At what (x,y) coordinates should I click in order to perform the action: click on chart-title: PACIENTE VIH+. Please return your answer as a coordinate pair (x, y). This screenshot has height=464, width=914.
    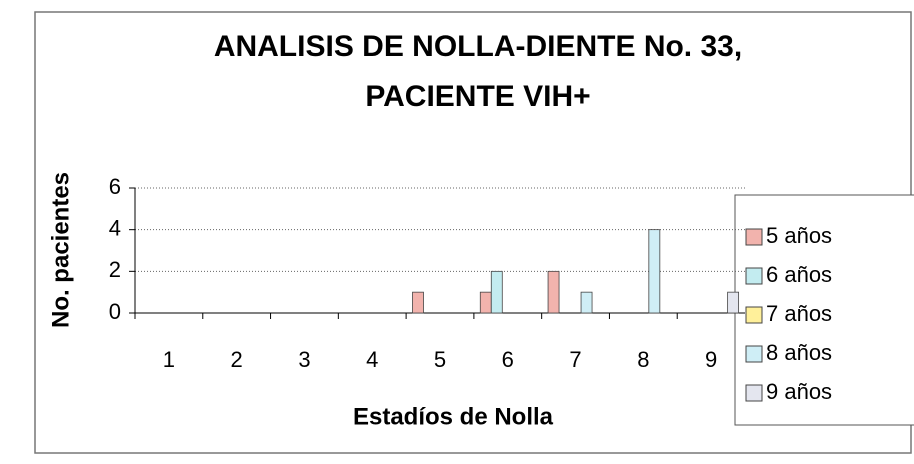
    Looking at the image, I should click on (477, 96).